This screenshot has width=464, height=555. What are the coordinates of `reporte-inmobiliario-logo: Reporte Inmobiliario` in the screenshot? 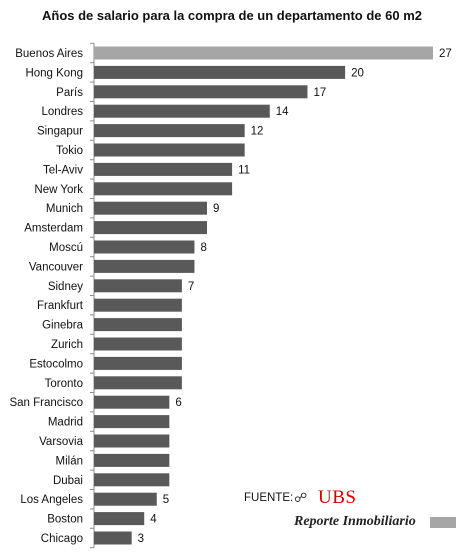 It's located at (355, 521).